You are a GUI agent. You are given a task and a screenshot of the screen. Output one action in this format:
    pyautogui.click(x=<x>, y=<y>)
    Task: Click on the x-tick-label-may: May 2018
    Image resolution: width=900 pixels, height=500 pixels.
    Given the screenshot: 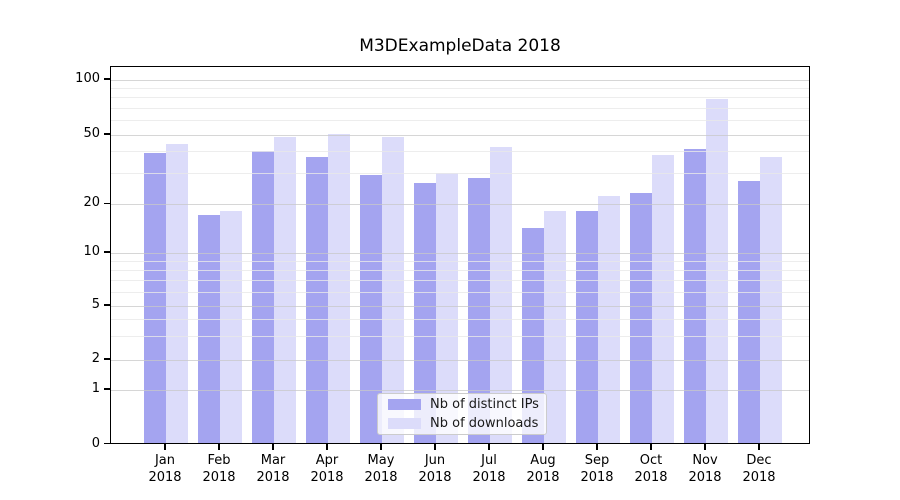 What is the action you would take?
    pyautogui.click(x=381, y=469)
    